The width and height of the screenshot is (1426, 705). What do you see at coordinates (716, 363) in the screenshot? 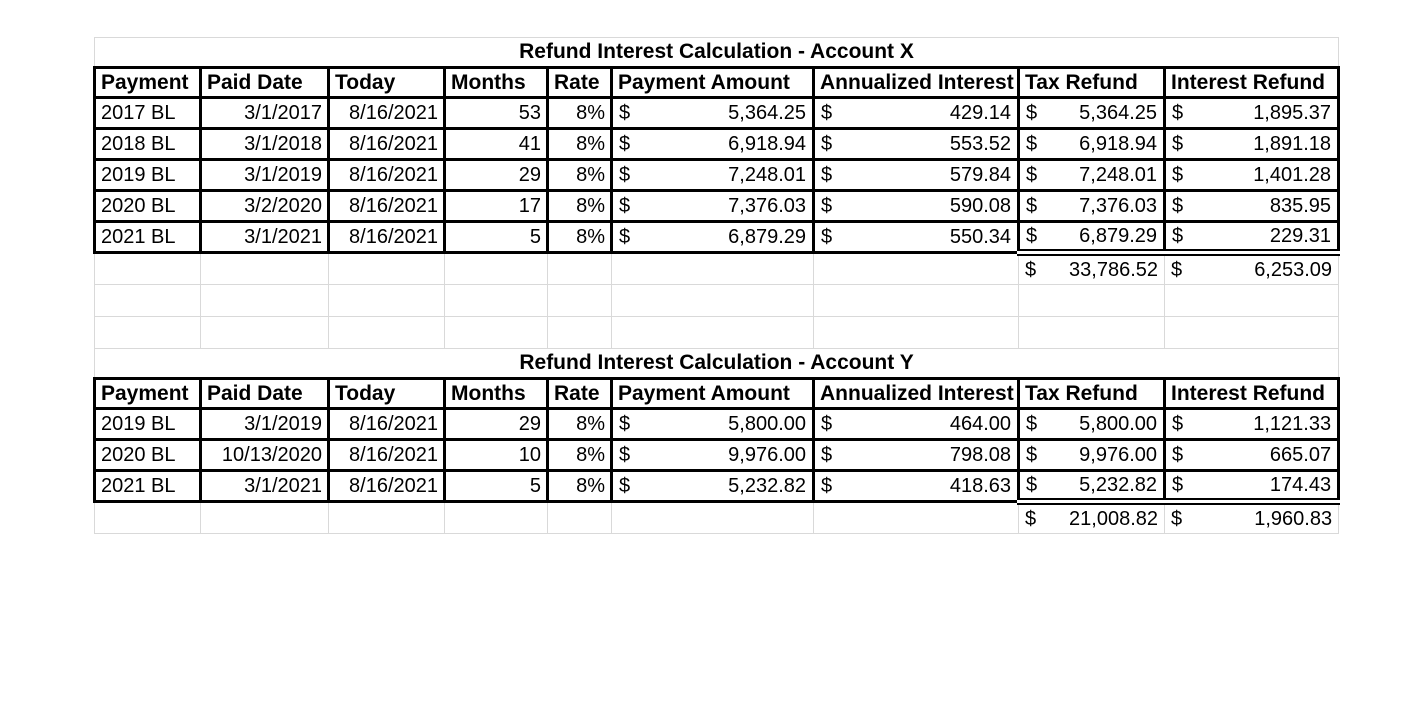
I see `table-title: Refund Interest Calculation - Account Y` at bounding box center [716, 363].